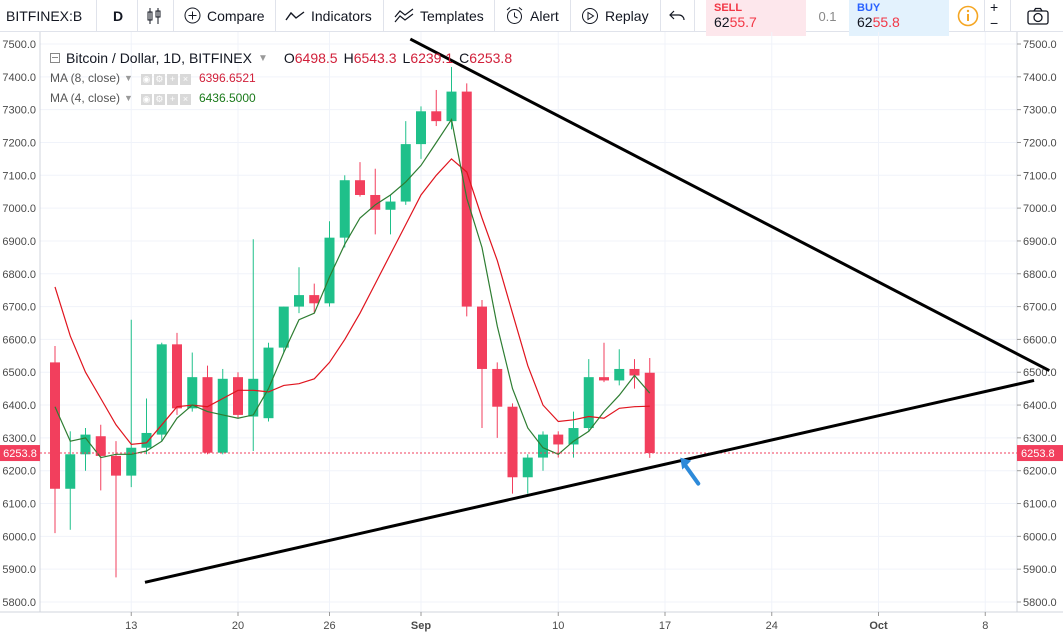  Describe the element at coordinates (1040, 603) in the screenshot. I see `right-tick-label: 5800.0` at that location.